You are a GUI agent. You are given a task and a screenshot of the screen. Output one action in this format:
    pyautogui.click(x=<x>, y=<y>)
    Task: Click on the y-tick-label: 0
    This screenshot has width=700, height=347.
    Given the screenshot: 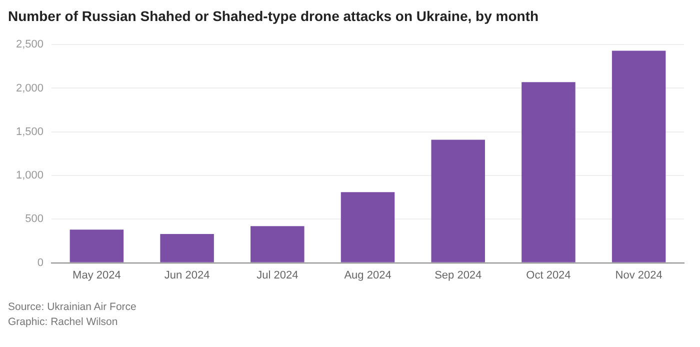 What is the action you would take?
    pyautogui.click(x=40, y=262)
    